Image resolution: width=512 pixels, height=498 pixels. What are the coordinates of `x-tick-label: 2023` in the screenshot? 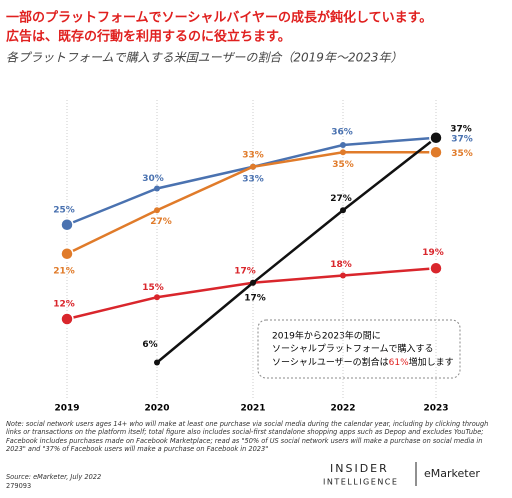 It's located at (435, 409).